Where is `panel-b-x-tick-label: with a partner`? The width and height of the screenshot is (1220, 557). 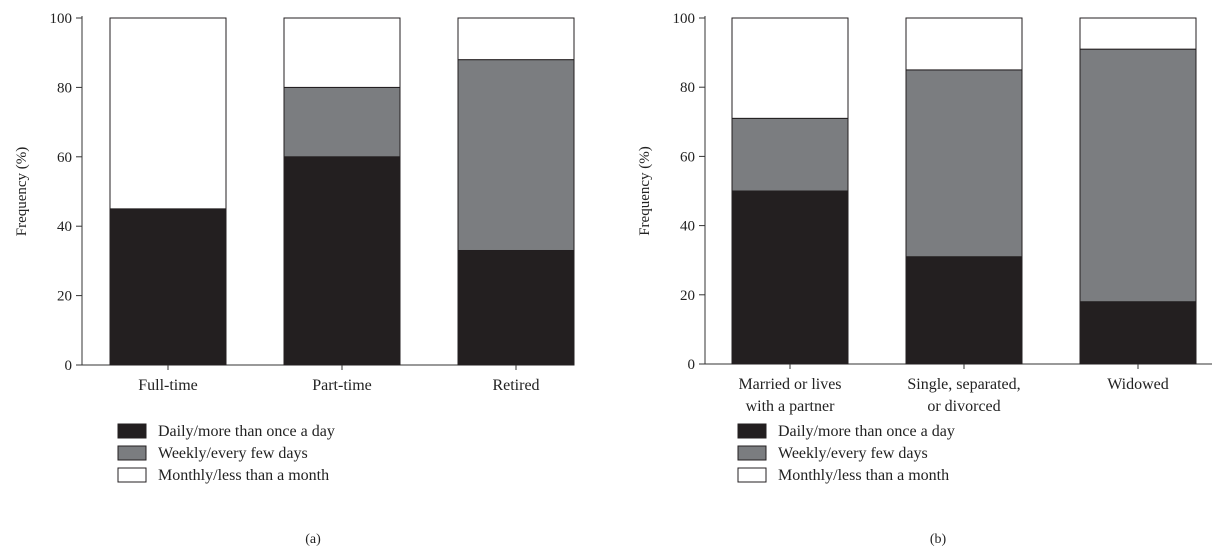 panel-b-x-tick-label: with a partner is located at coordinates (791, 406).